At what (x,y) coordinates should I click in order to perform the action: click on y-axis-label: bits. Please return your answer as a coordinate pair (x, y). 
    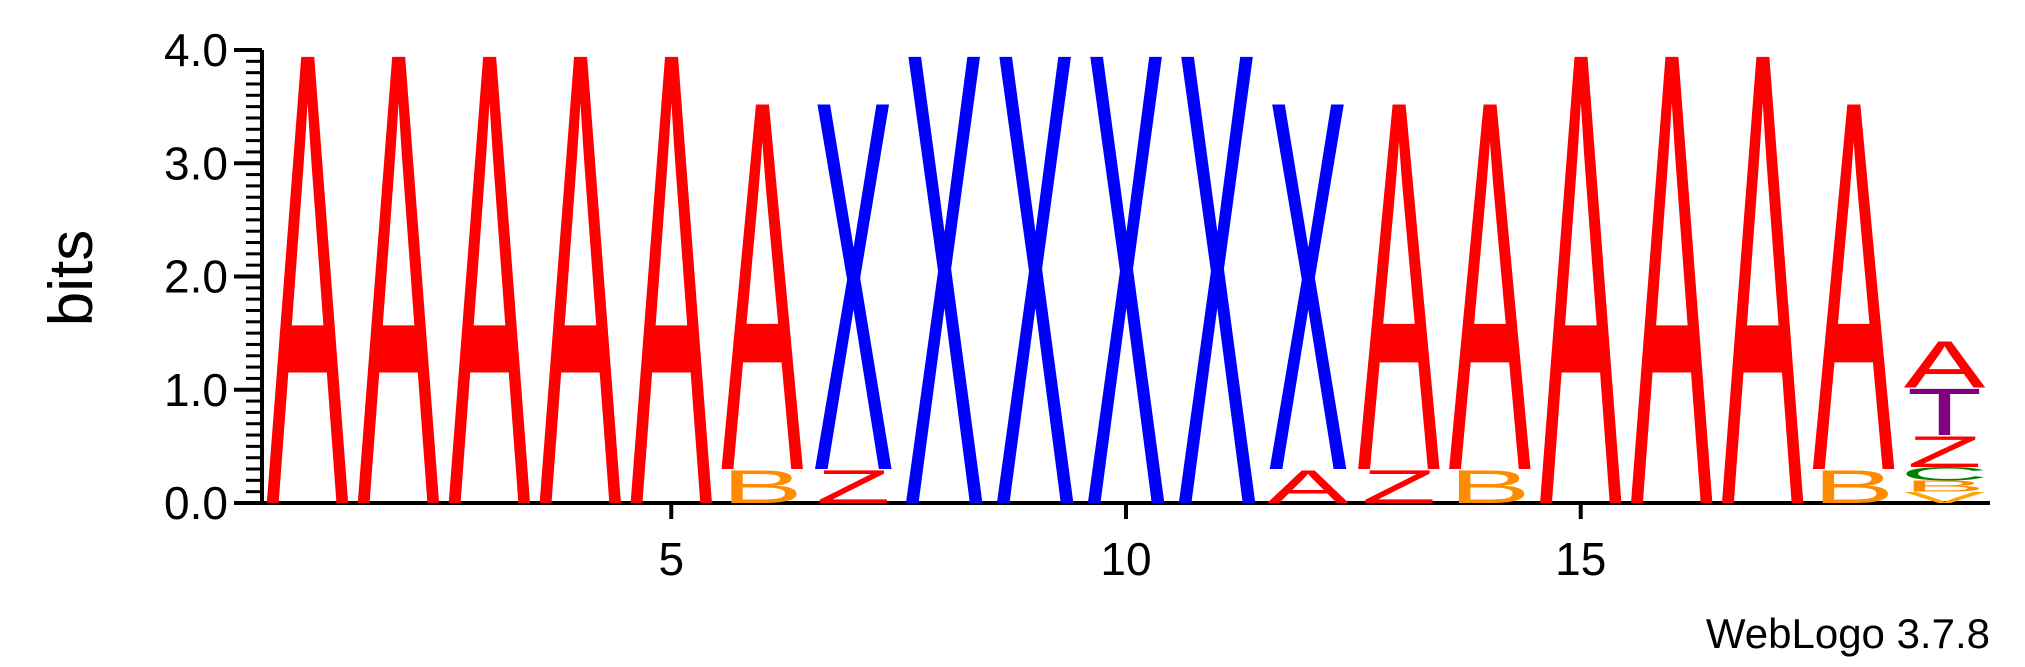
    Looking at the image, I should click on (71, 278).